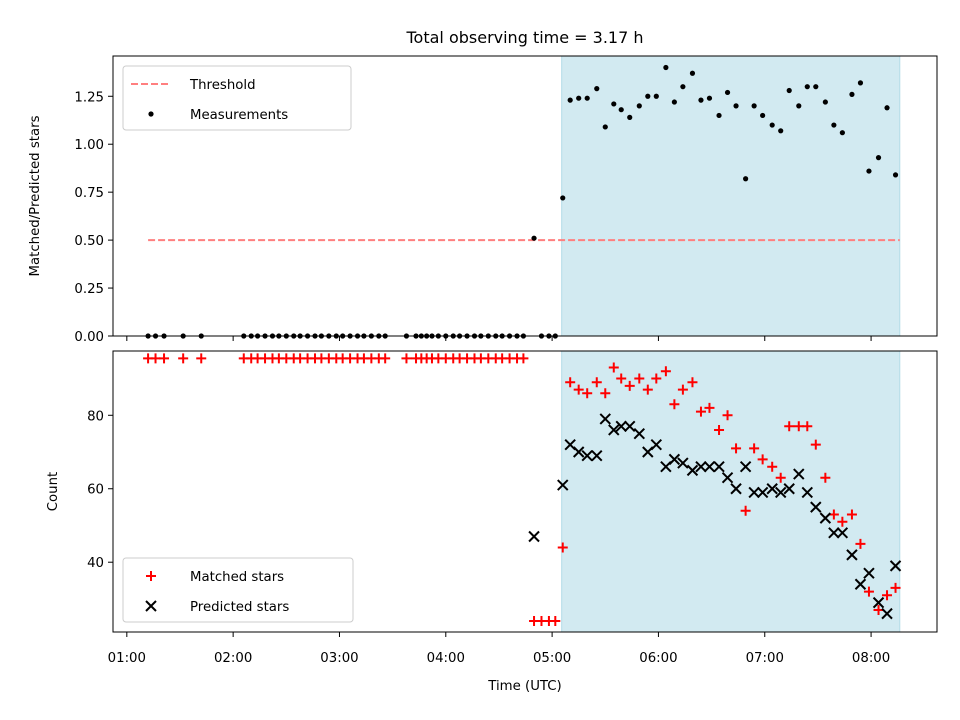 The width and height of the screenshot is (960, 720). I want to click on x-axis-label: Time (UTC), so click(524, 686).